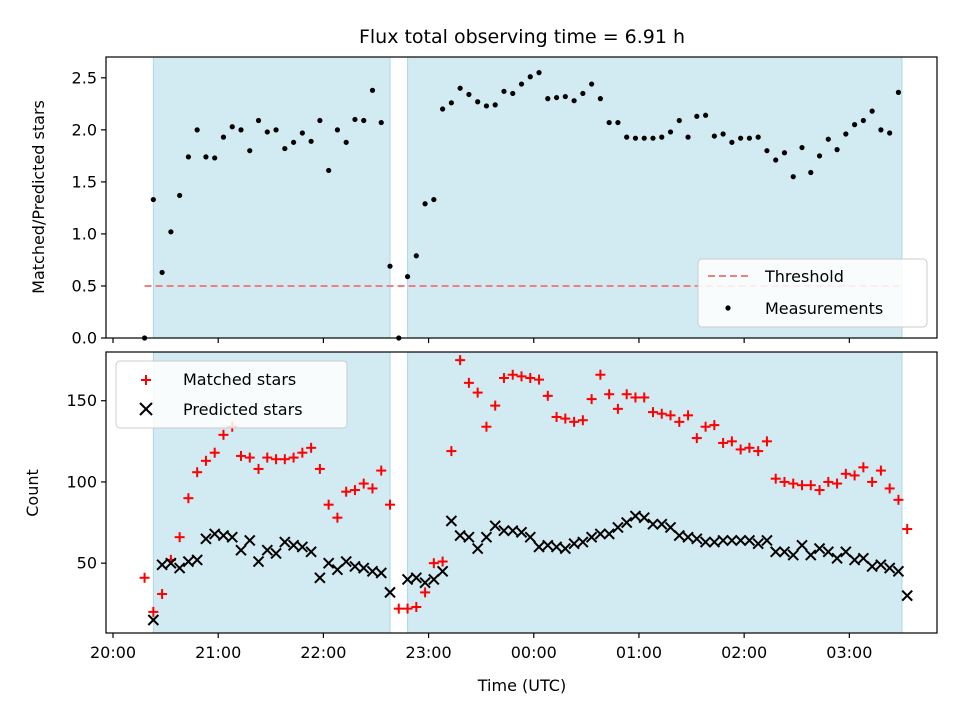 This screenshot has height=724, width=960. What do you see at coordinates (522, 37) in the screenshot?
I see `chart-title: Flux total observing time = 6.91 h` at bounding box center [522, 37].